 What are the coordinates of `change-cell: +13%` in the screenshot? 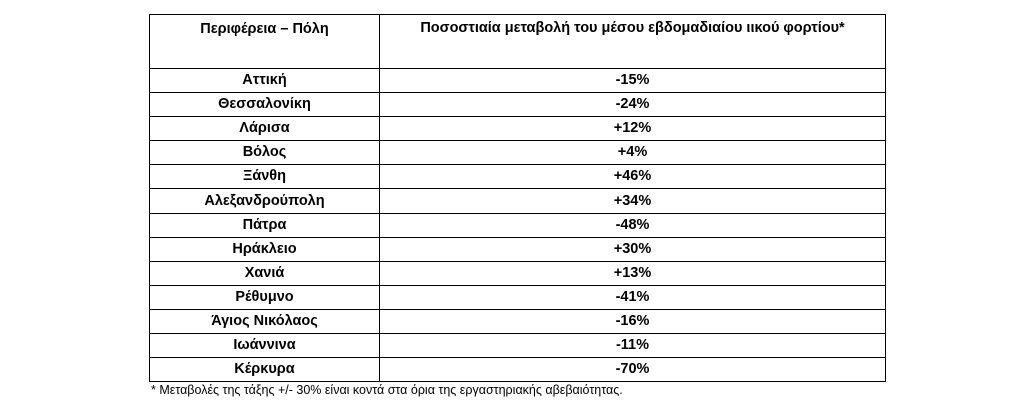 It's located at (632, 273).